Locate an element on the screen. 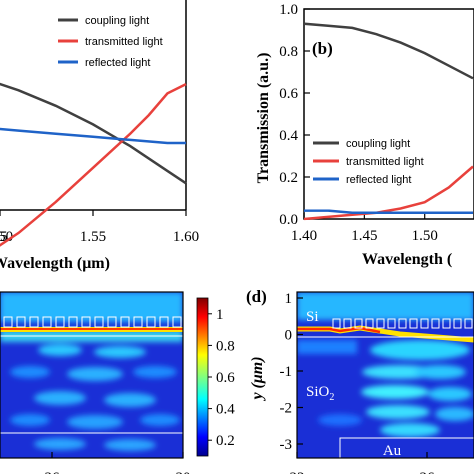 The width and height of the screenshot is (474, 474). panel-d-x-tick-label: 26 is located at coordinates (428, 472).